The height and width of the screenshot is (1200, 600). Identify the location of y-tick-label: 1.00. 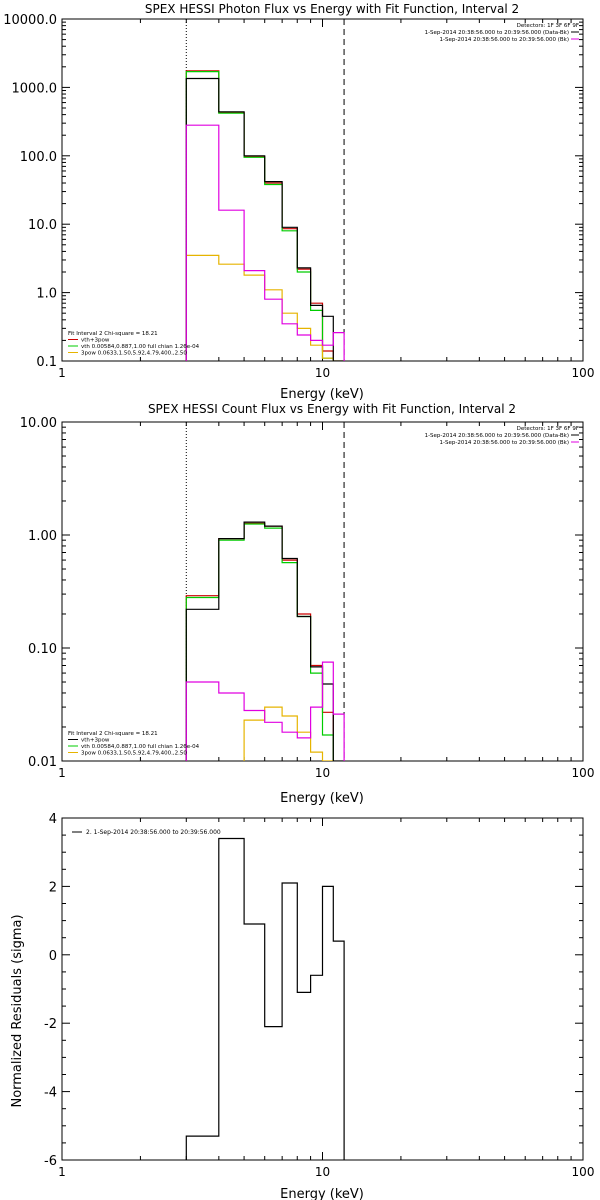
(42, 536).